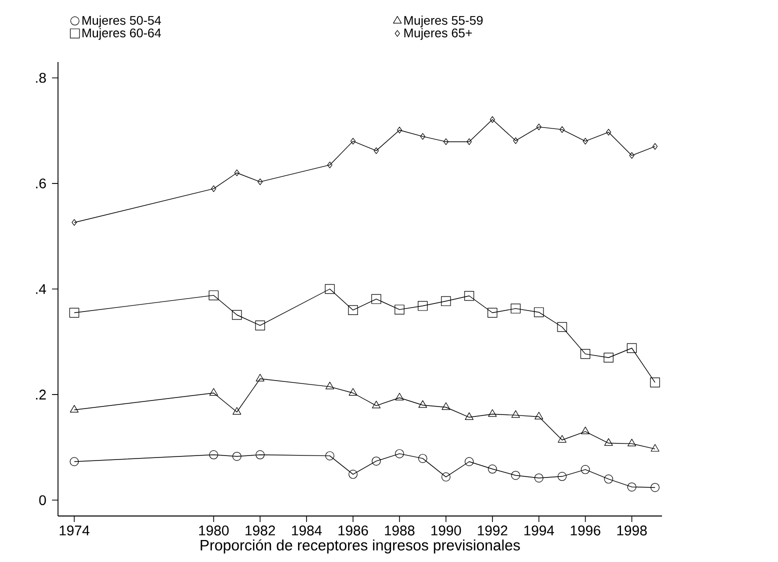  What do you see at coordinates (121, 22) in the screenshot?
I see `legend-label: Mujeres 50-54` at bounding box center [121, 22].